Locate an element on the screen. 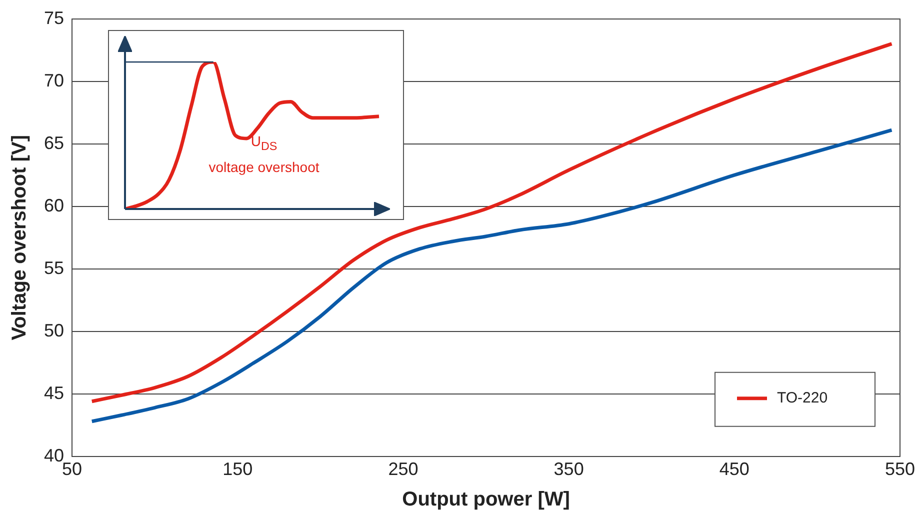 This screenshot has height=520, width=920. y-tick-label: 40 is located at coordinates (54, 455).